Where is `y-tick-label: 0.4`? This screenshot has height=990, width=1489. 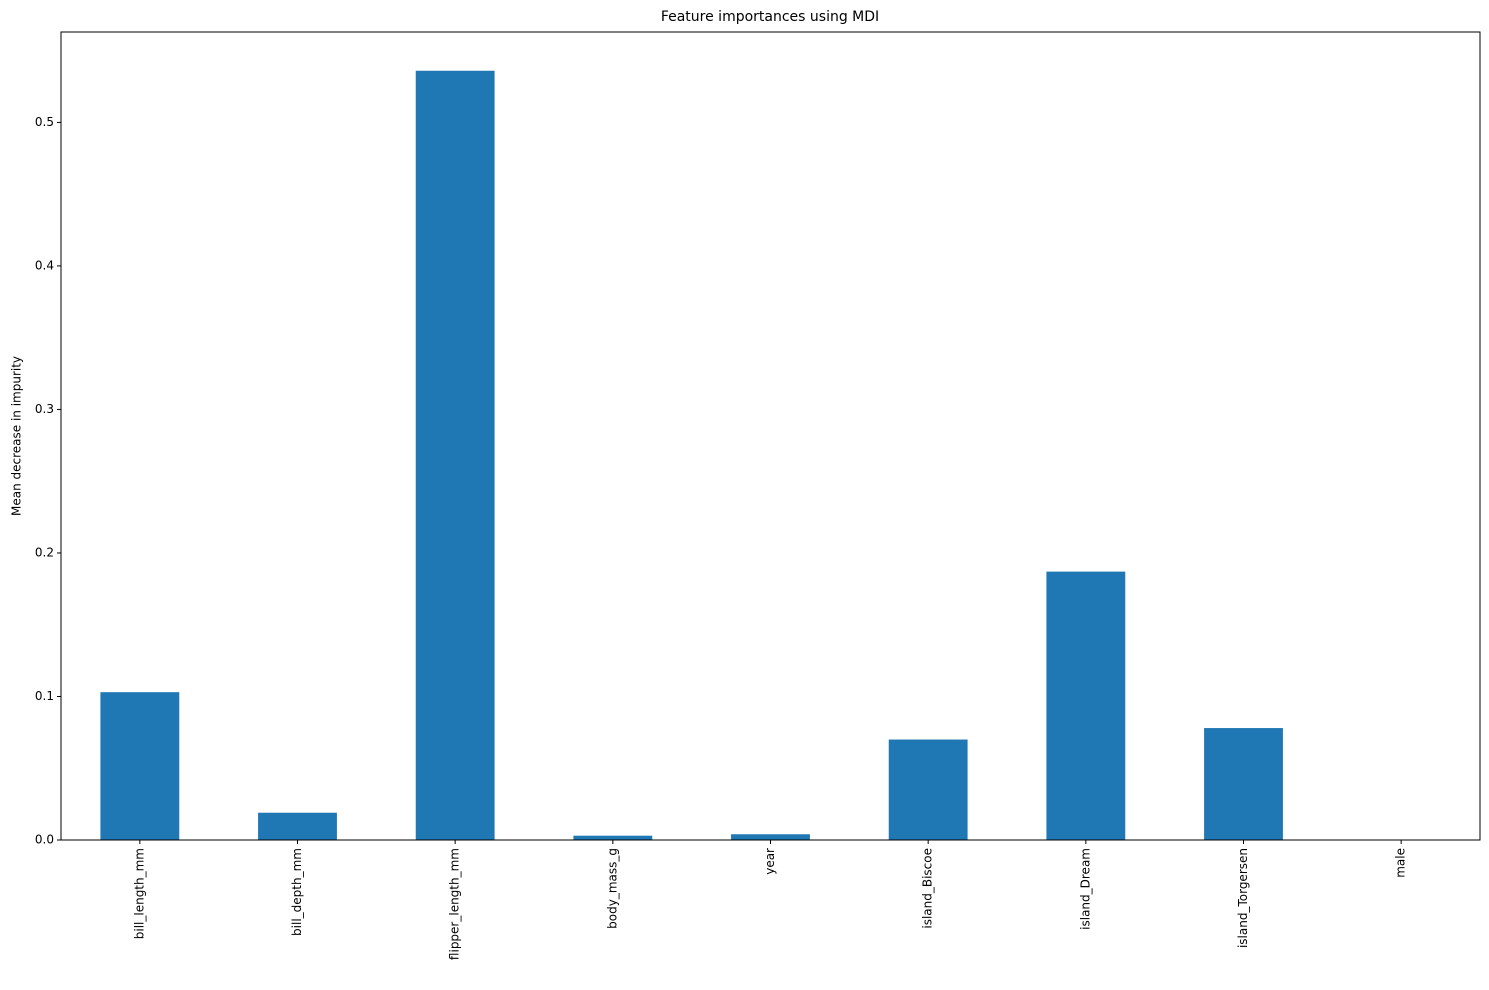
y-tick-label: 0.4 is located at coordinates (44, 265).